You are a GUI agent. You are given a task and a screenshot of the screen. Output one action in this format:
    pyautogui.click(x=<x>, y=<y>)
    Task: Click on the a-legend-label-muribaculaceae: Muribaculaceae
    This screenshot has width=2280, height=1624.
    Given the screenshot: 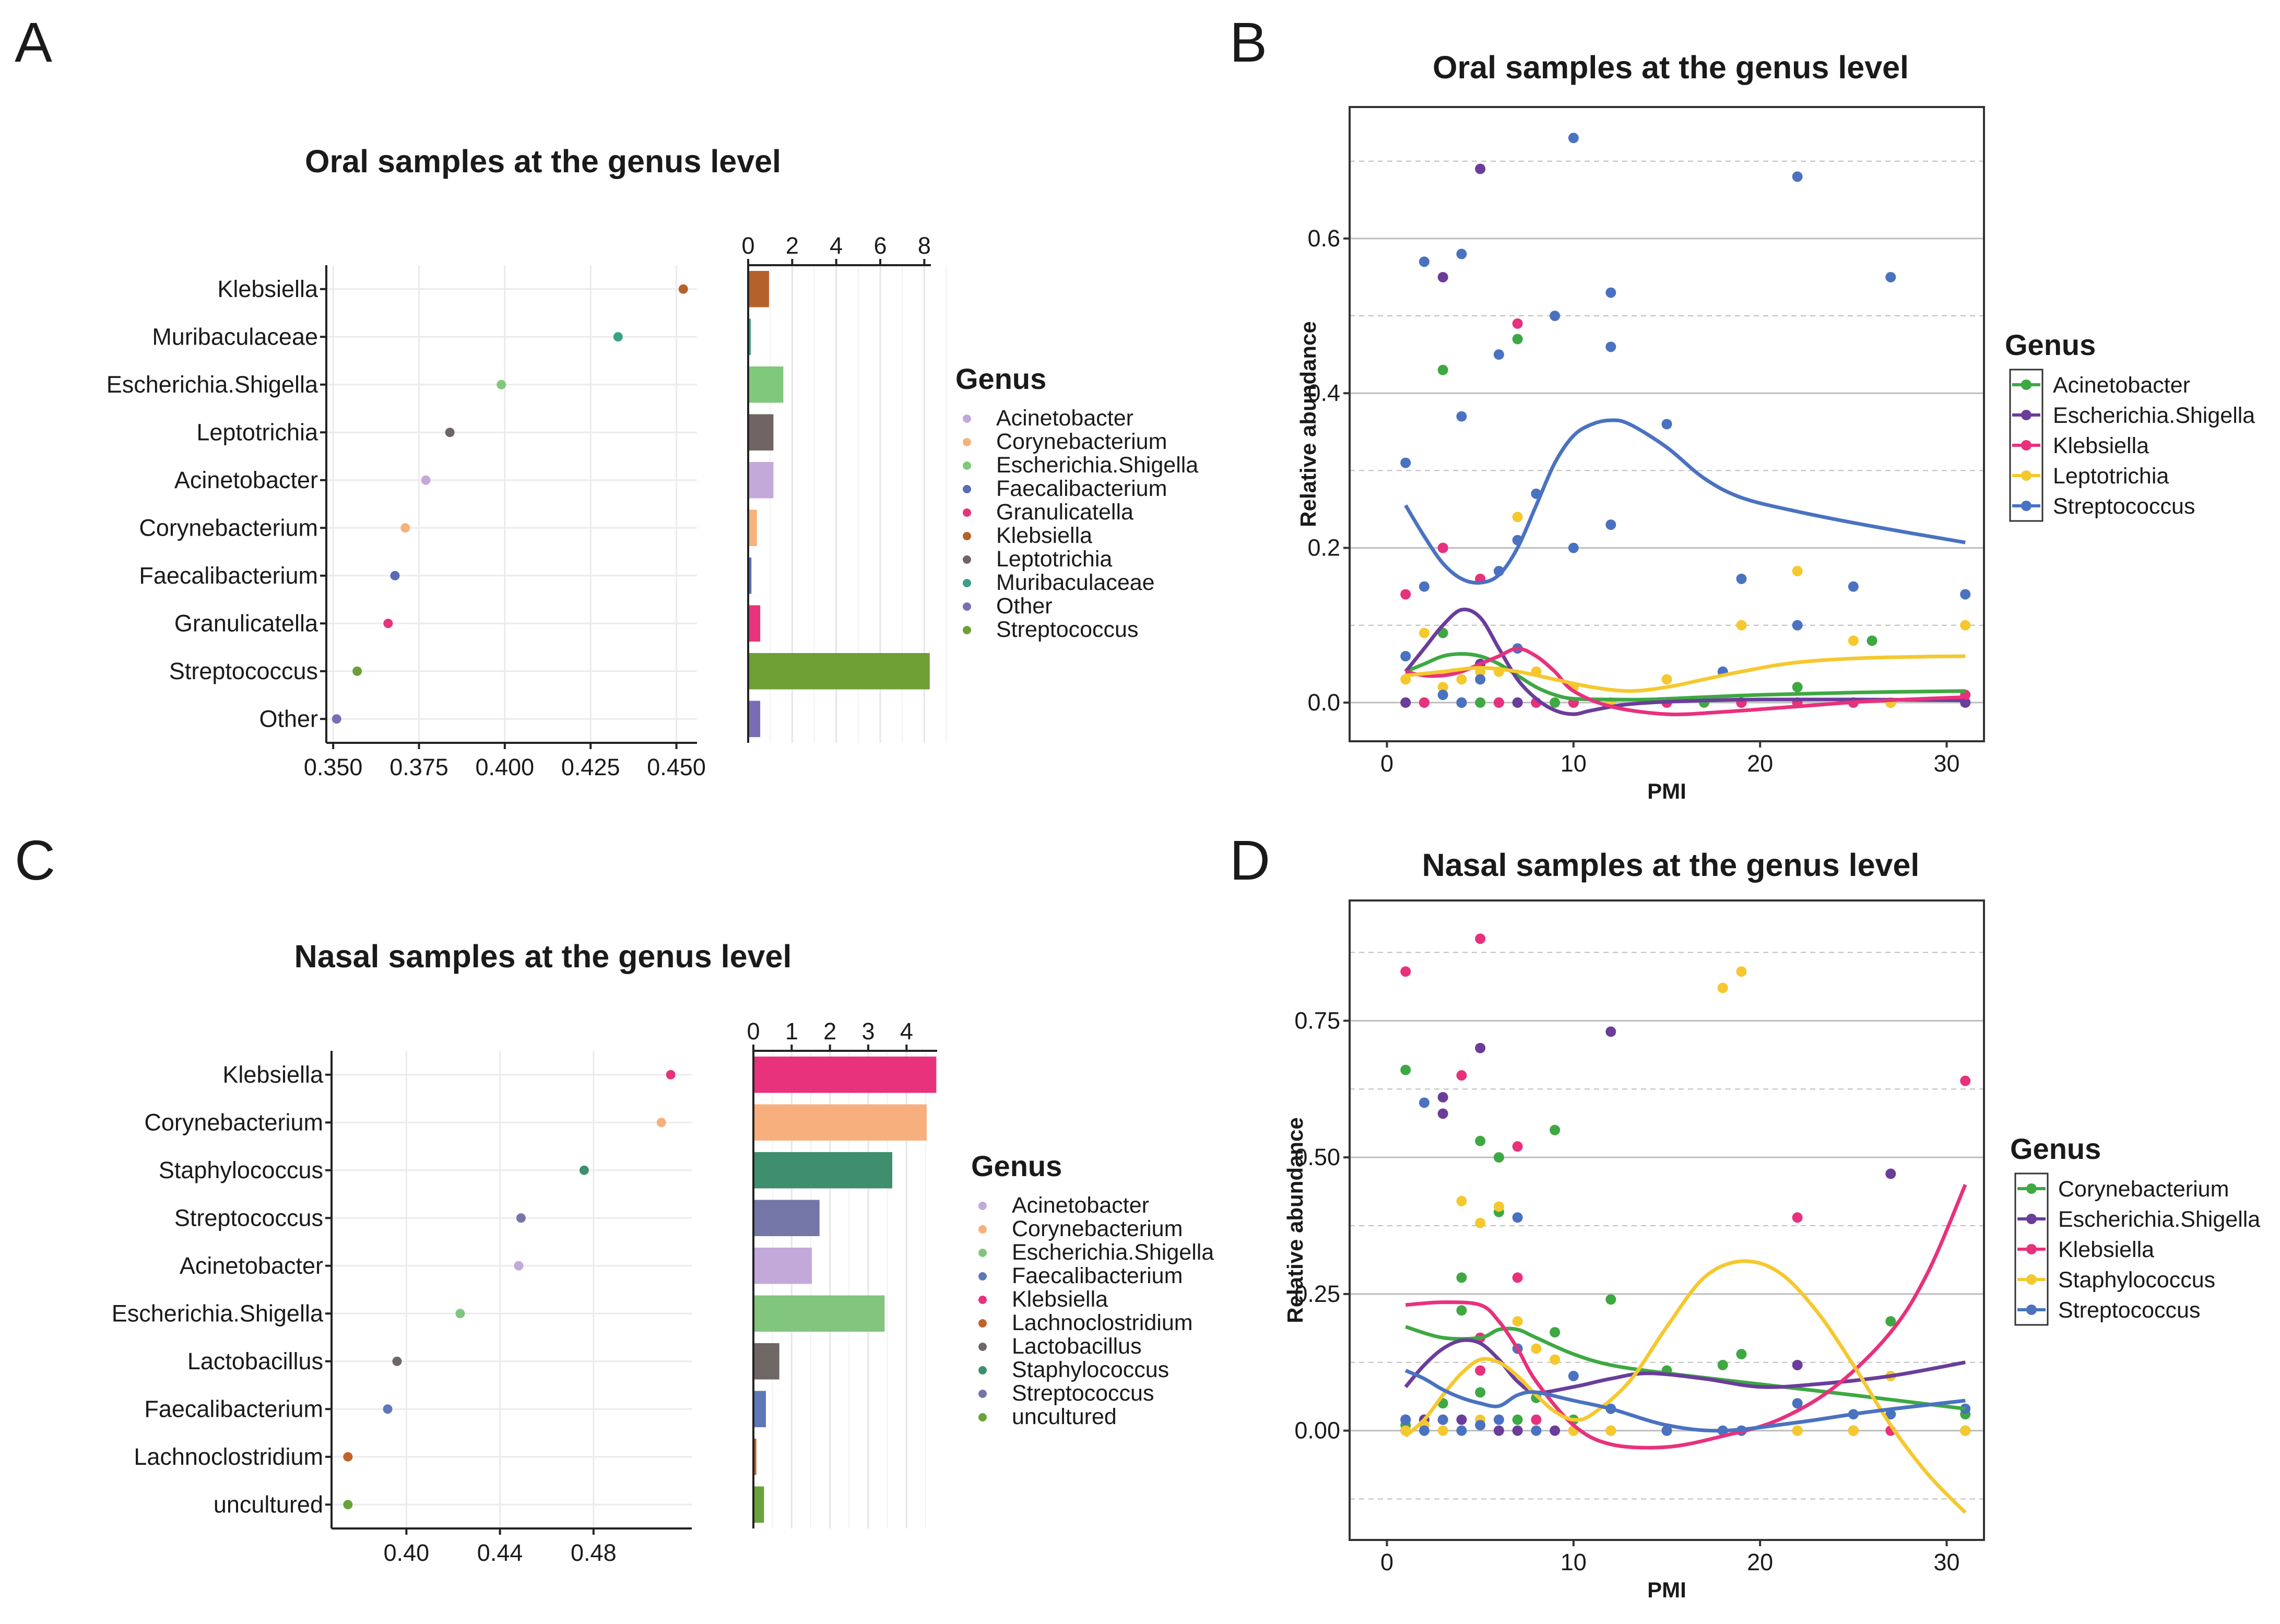 What is the action you would take?
    pyautogui.click(x=1075, y=582)
    